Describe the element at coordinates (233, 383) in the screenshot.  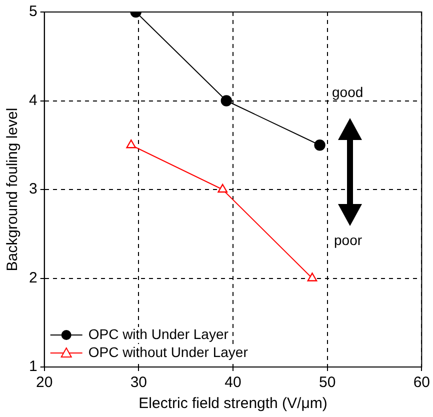
I see `x-tick-label: 40` at that location.